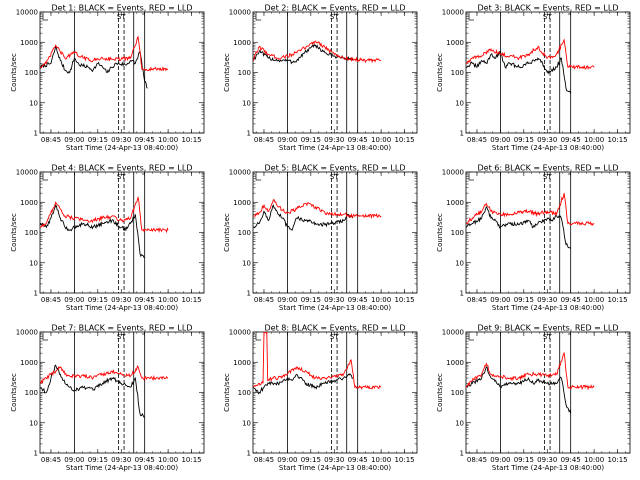 The image size is (640, 480). I want to click on panel-title: Det 9: BLACK = Events, RED = LLD, so click(548, 328).